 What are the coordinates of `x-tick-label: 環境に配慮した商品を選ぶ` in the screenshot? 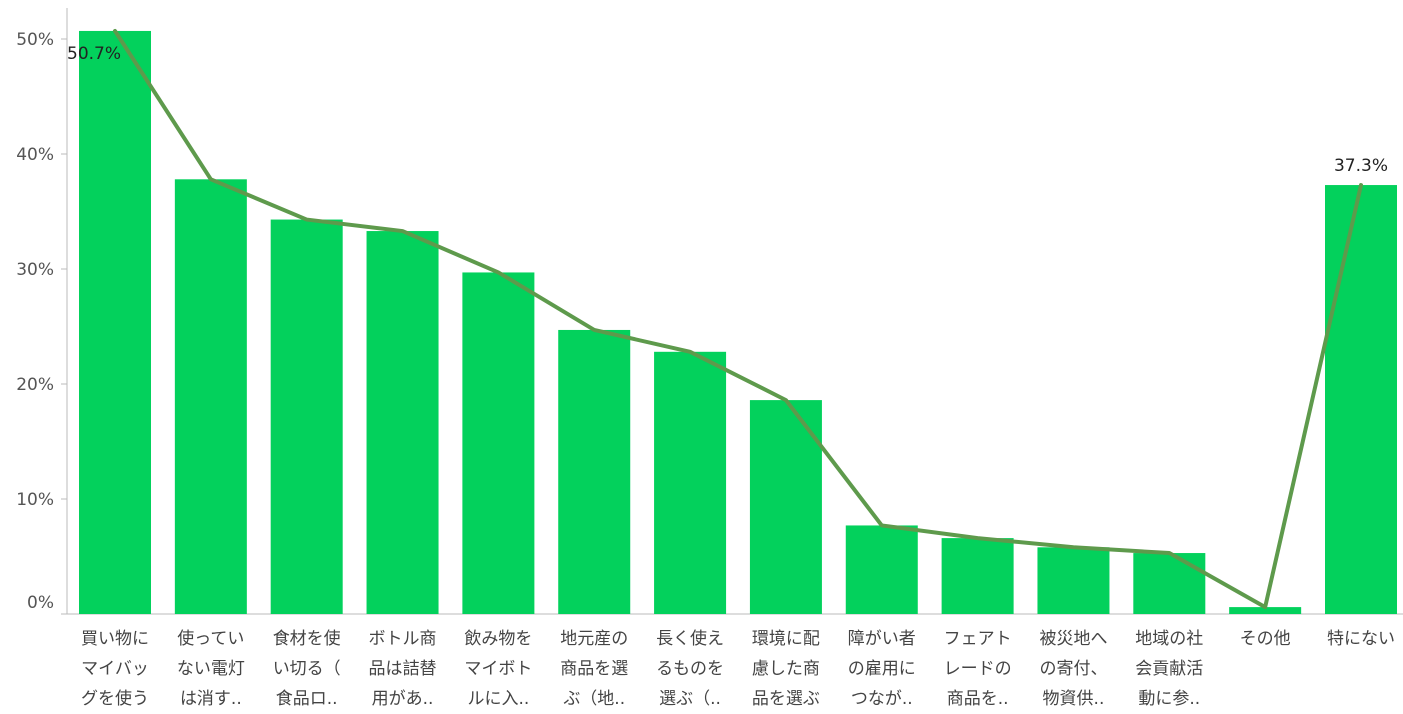 It's located at (786, 669).